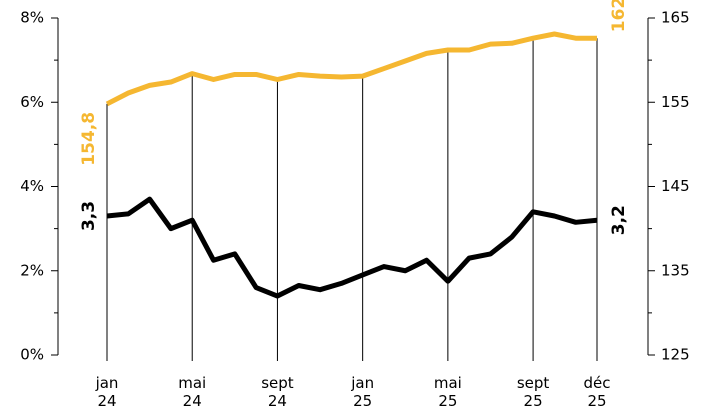 This screenshot has width=703, height=415. What do you see at coordinates (675, 102) in the screenshot?
I see `y2-tick-label: 155` at bounding box center [675, 102].